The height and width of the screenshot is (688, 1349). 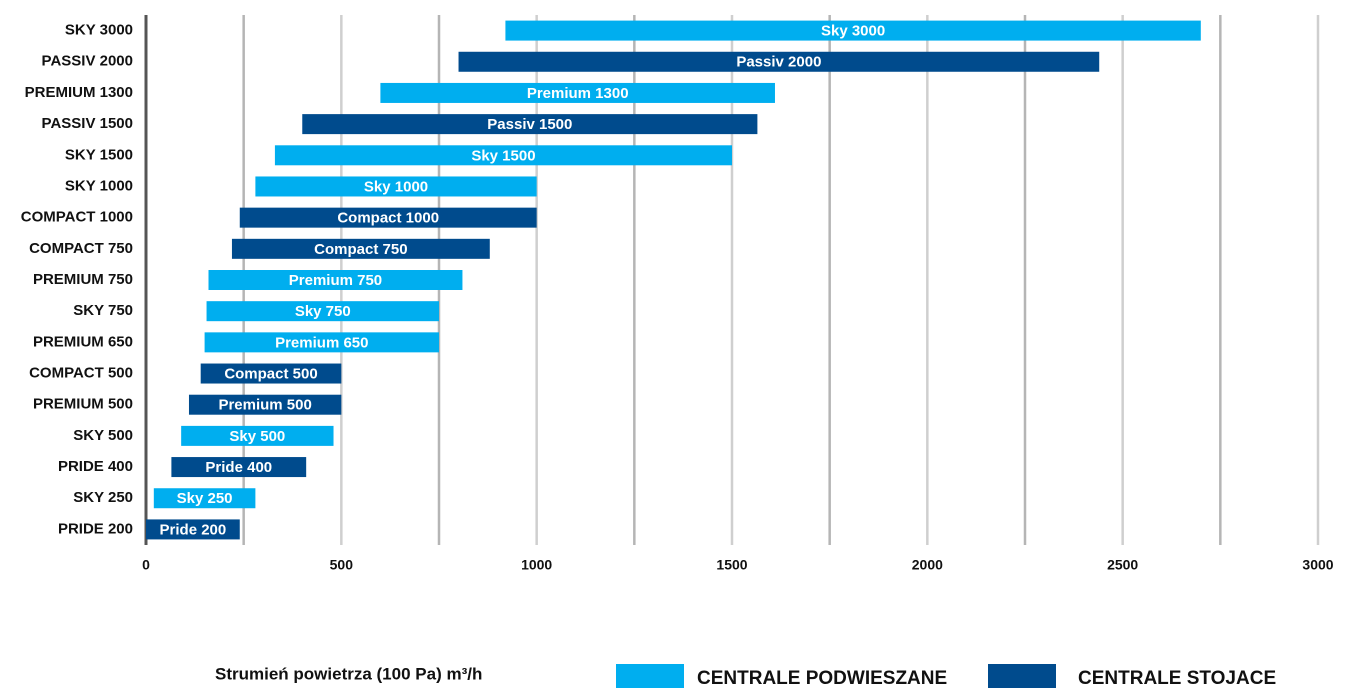 I want to click on bar-label: Pride 400, so click(x=238, y=467).